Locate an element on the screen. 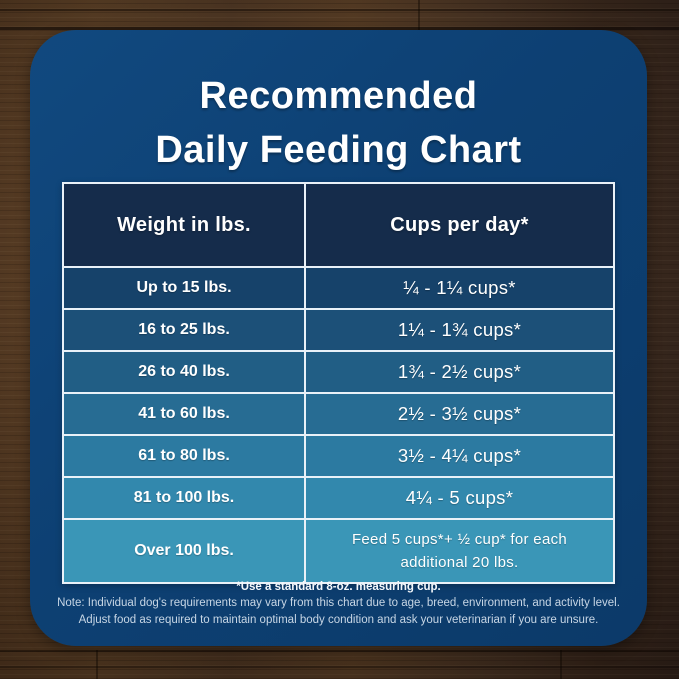  column-header-cups: Cups per day* is located at coordinates (458, 225).